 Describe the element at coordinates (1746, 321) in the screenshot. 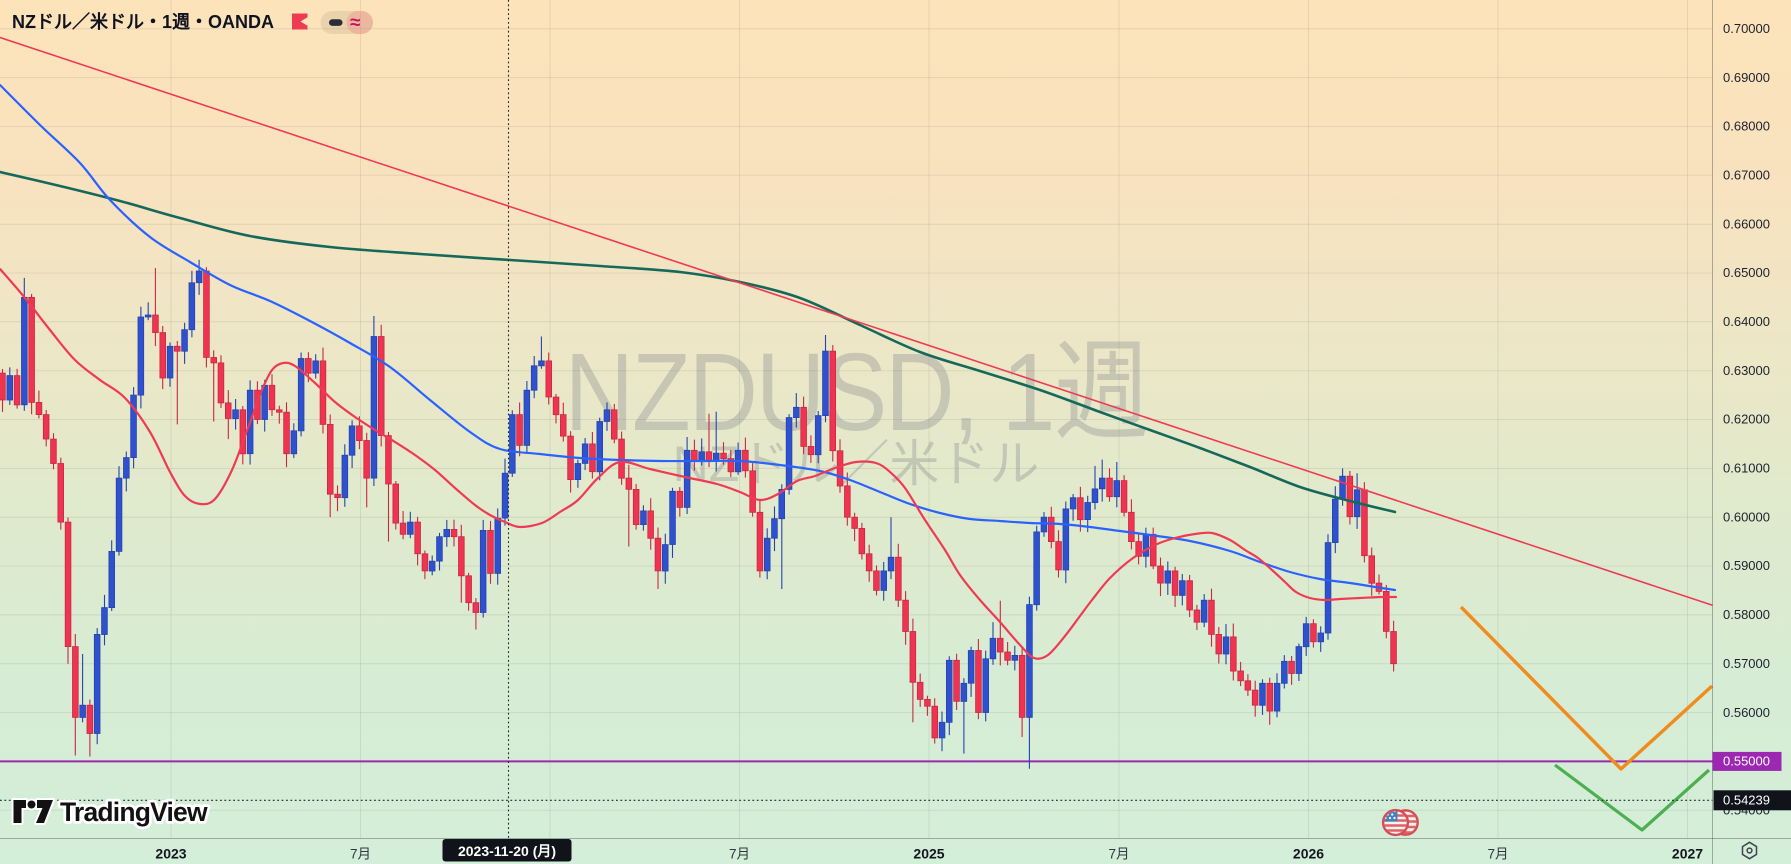

I see `svg-text: 0.64000` at that location.